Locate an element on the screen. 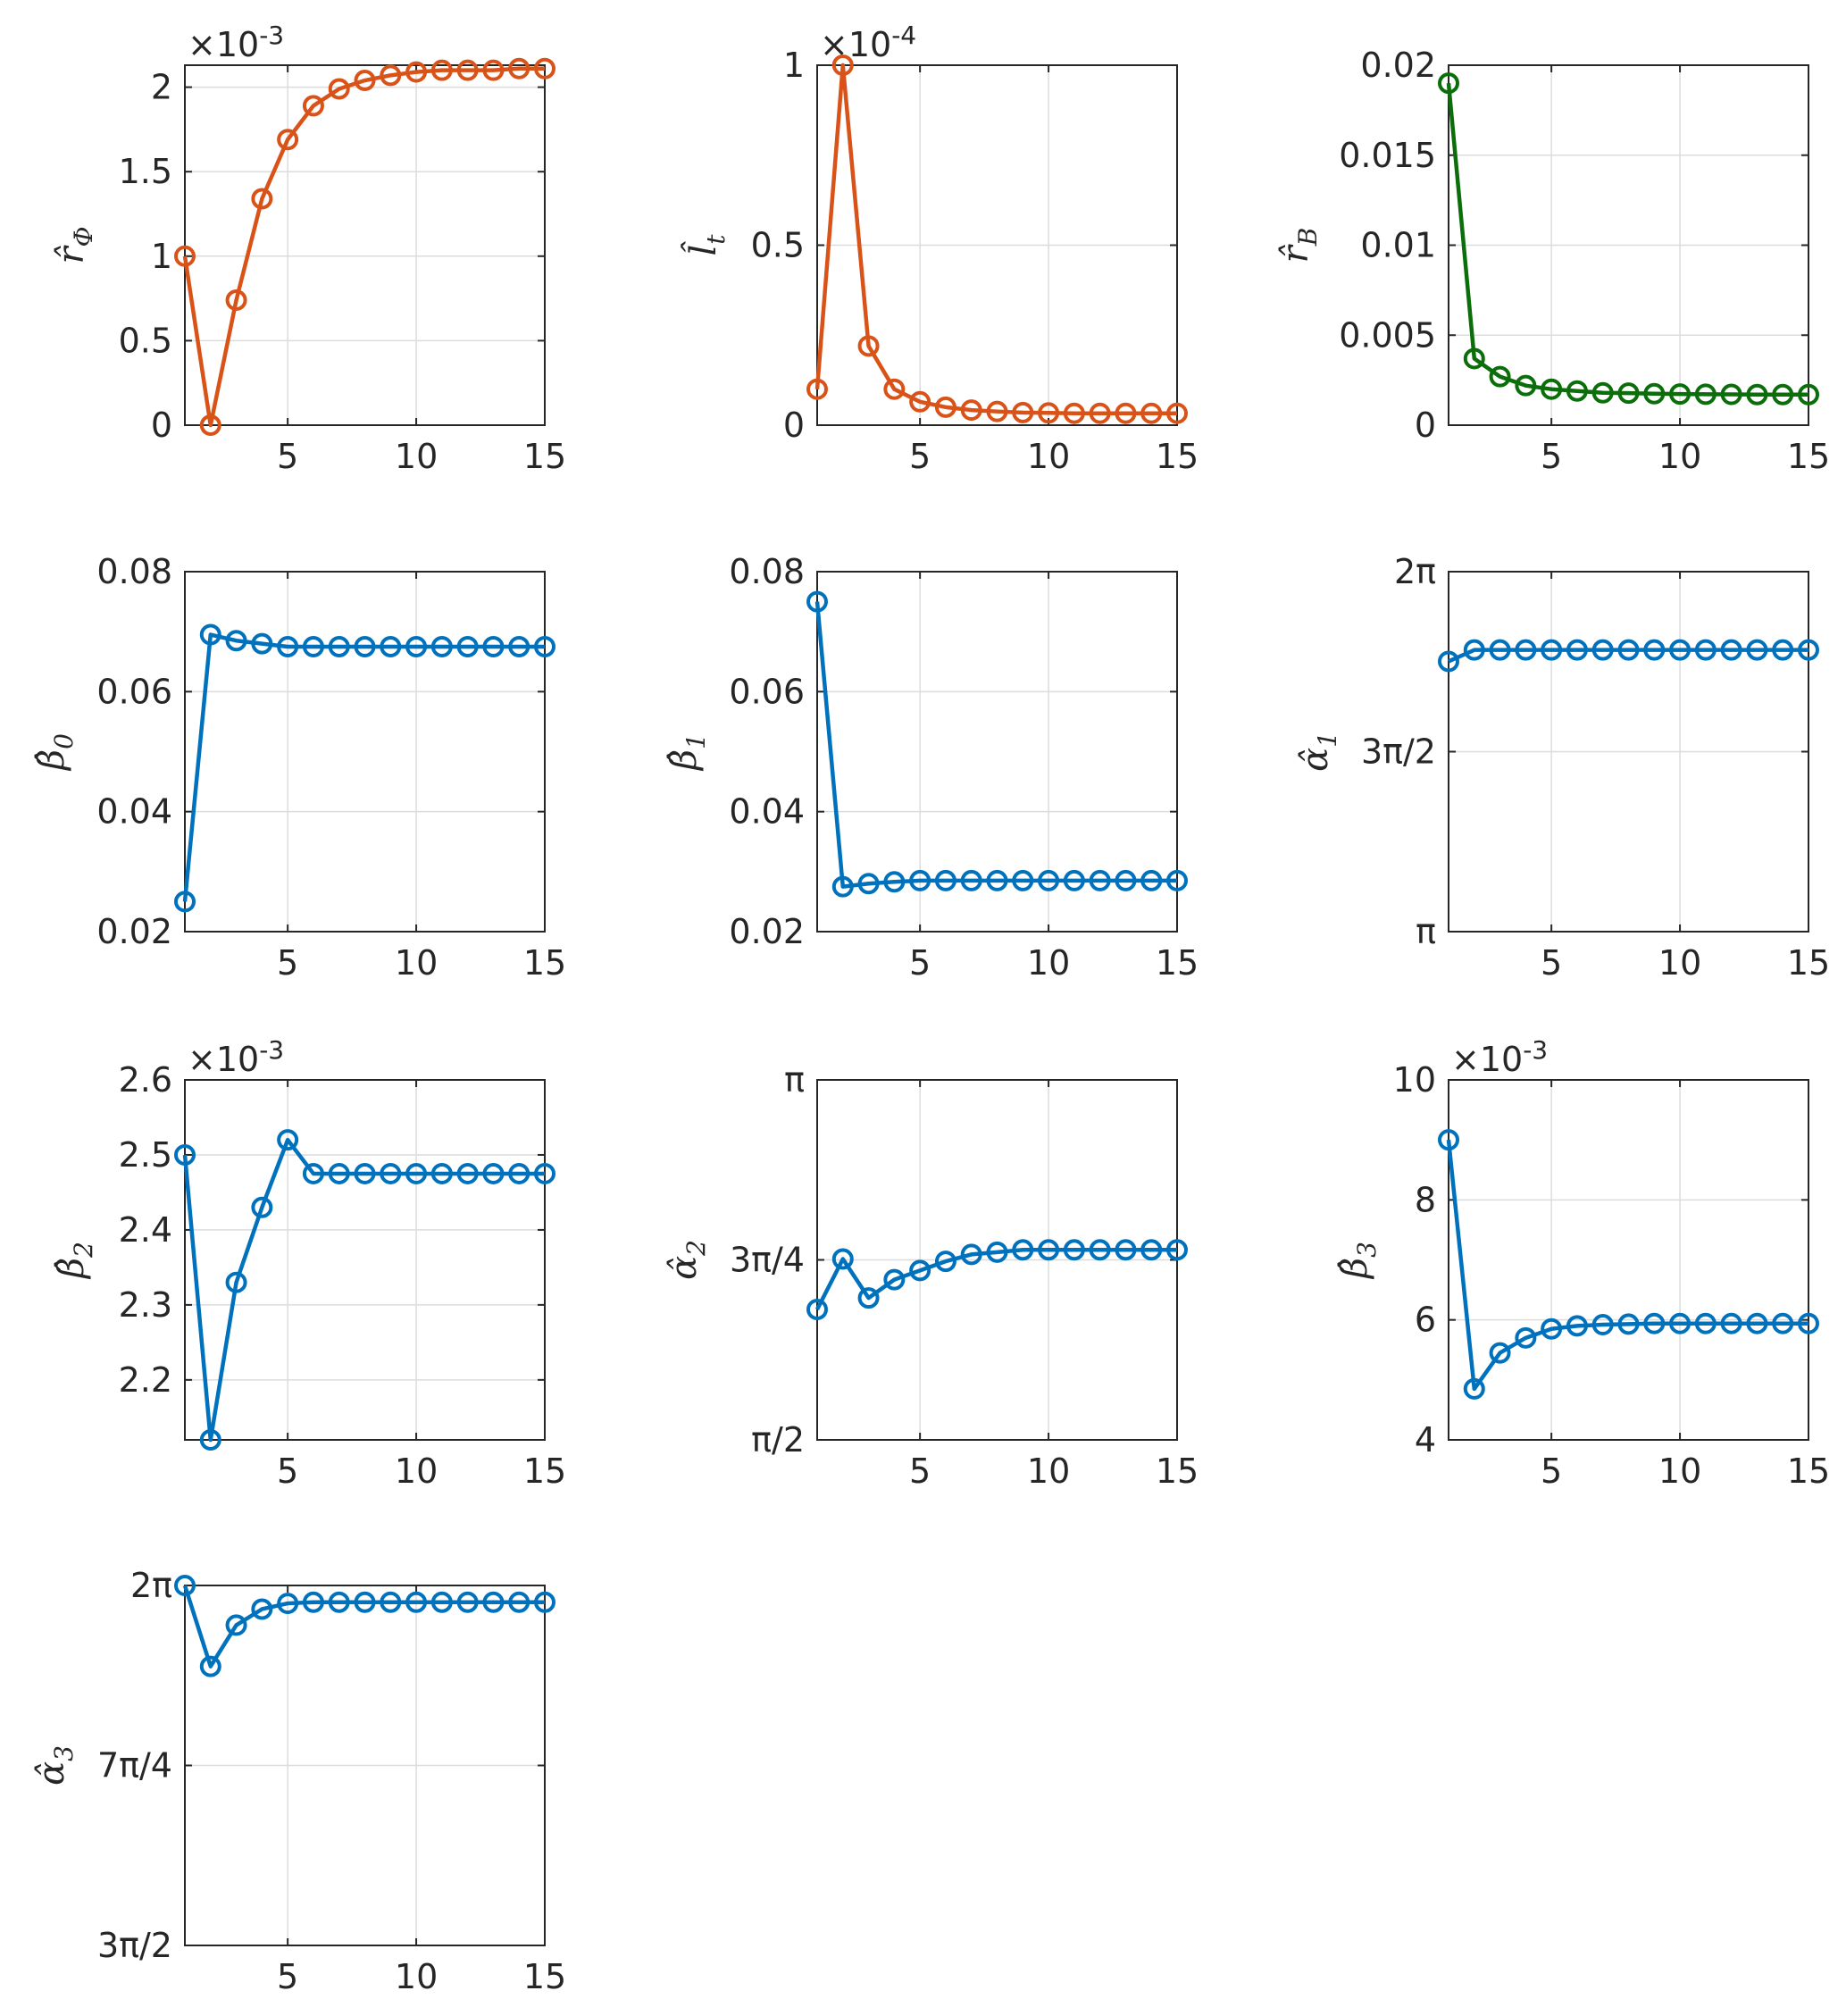 This screenshot has height=2016, width=1846. y-tick-label: 0 is located at coordinates (794, 425).